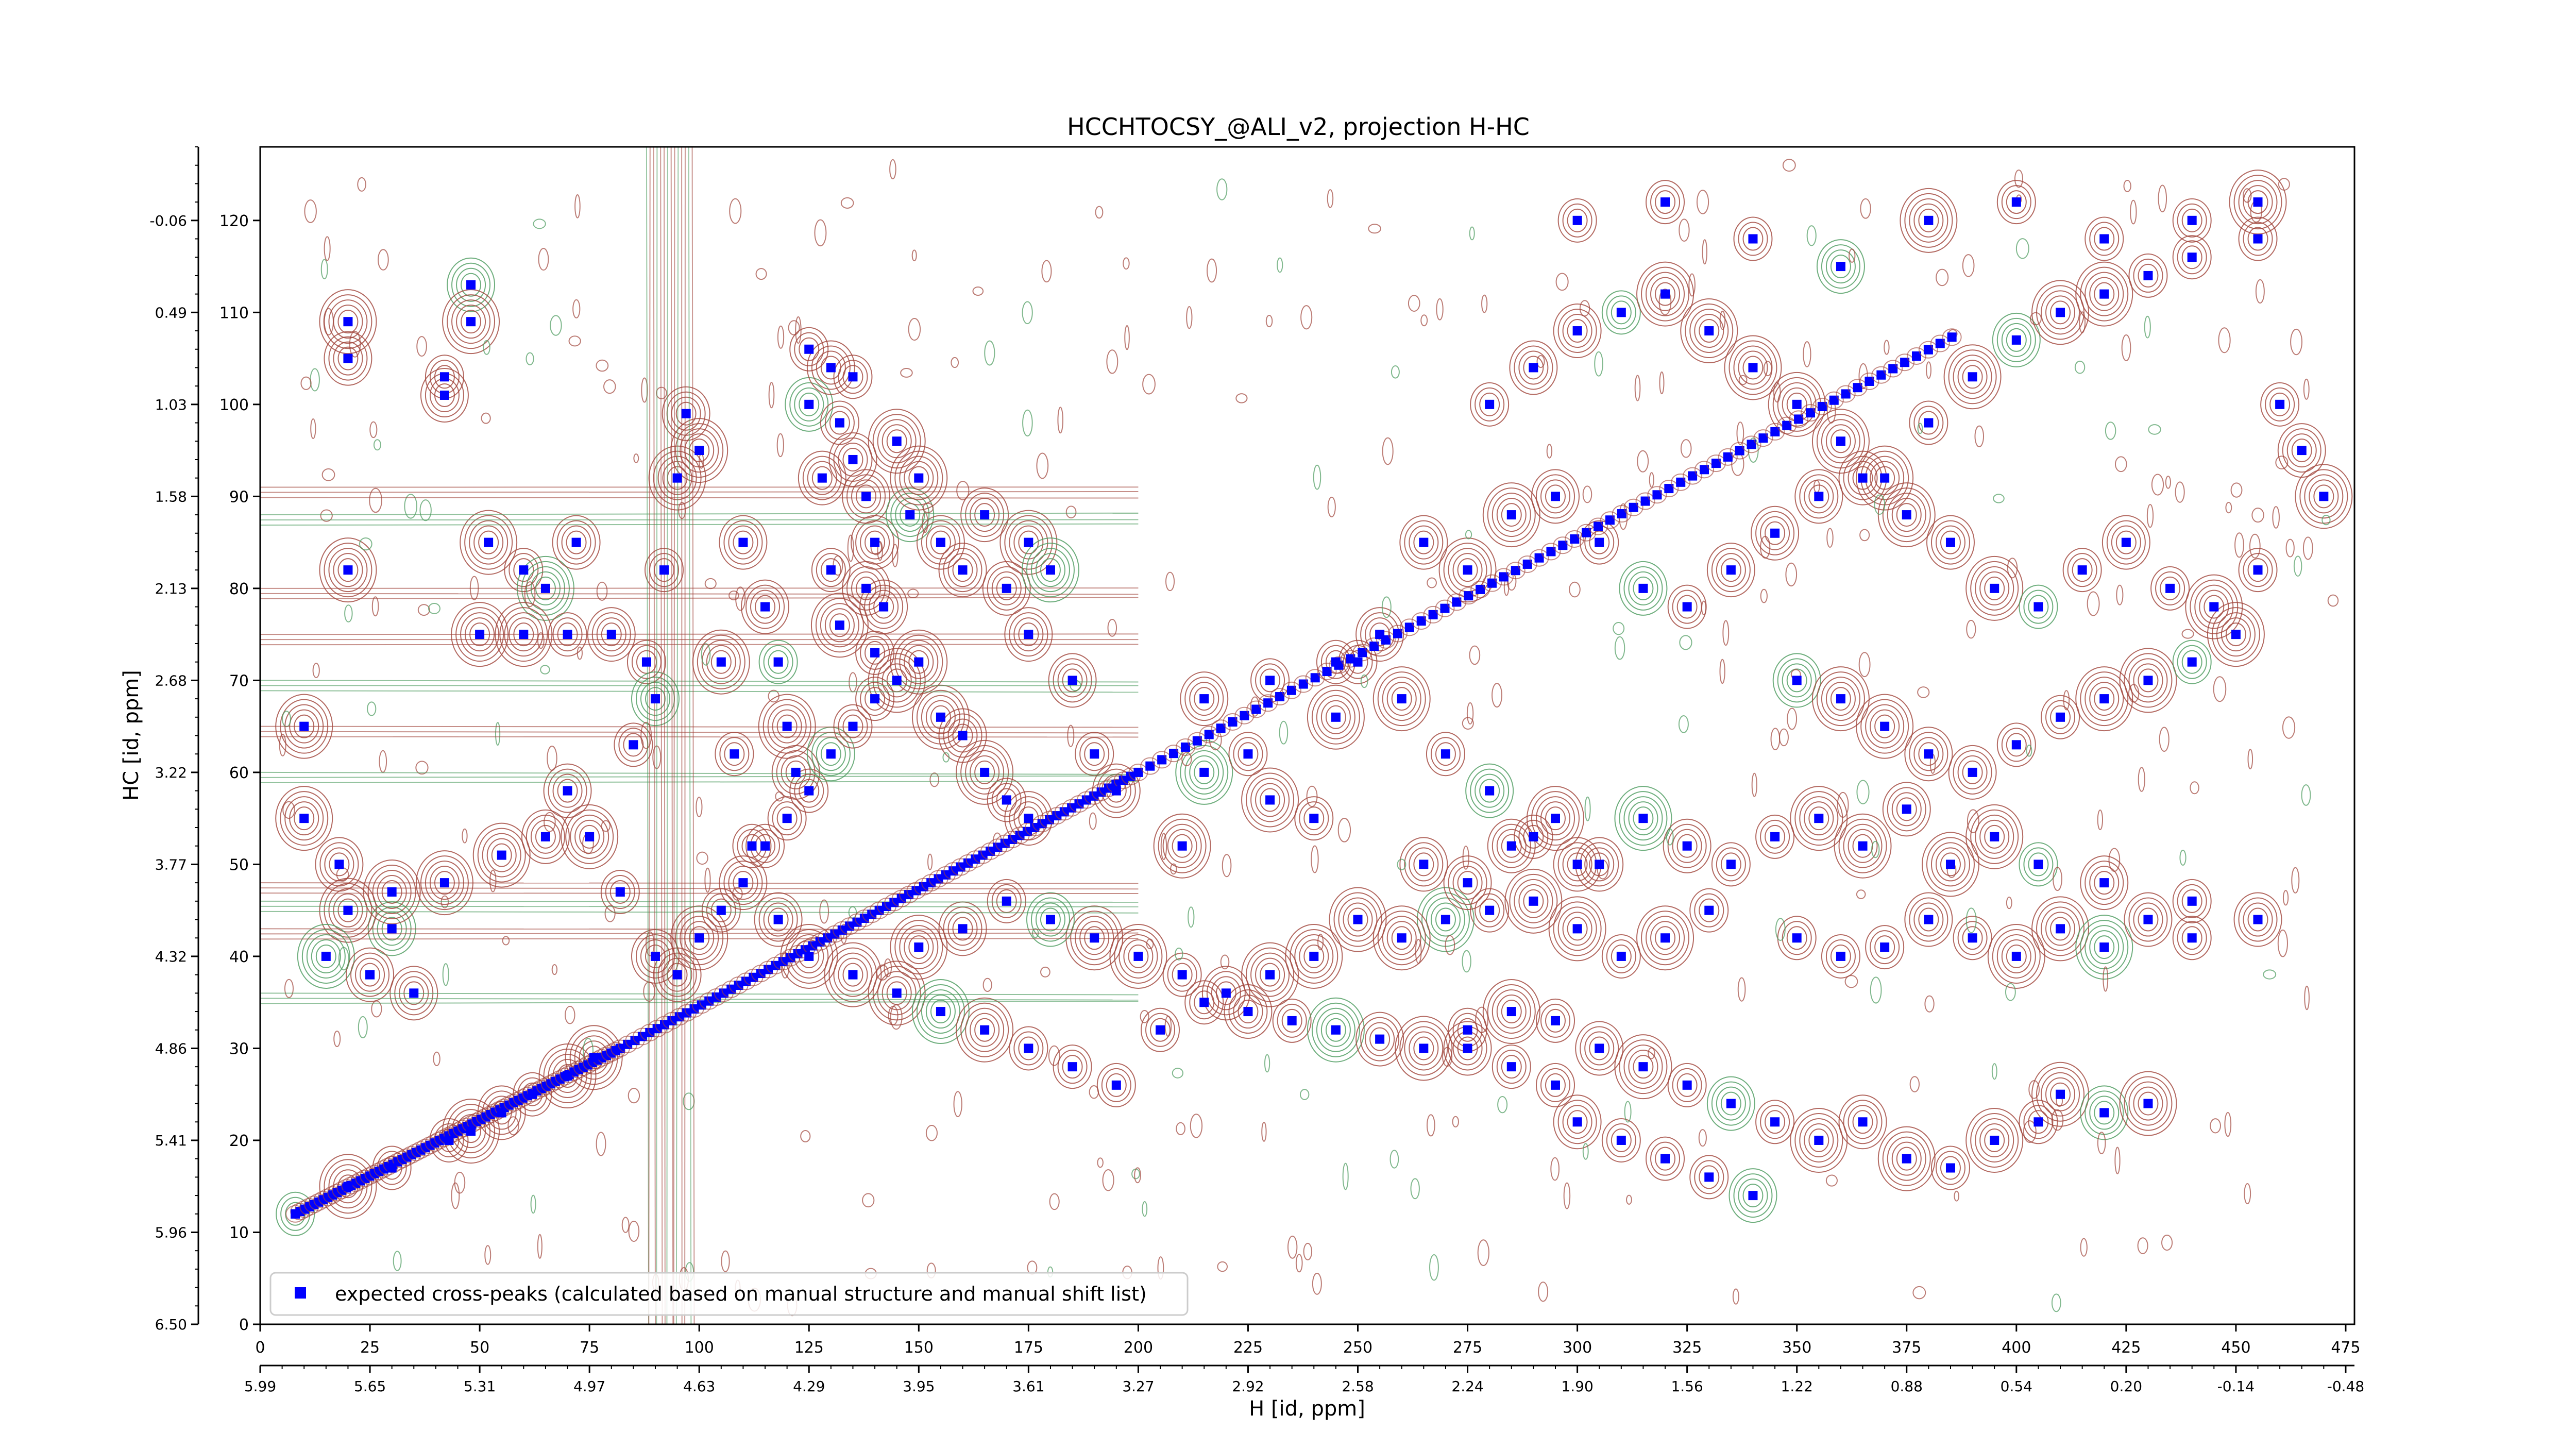 This screenshot has width=2576, height=1449. What do you see at coordinates (699, 901) in the screenshot?
I see `stripe-contour` at bounding box center [699, 901].